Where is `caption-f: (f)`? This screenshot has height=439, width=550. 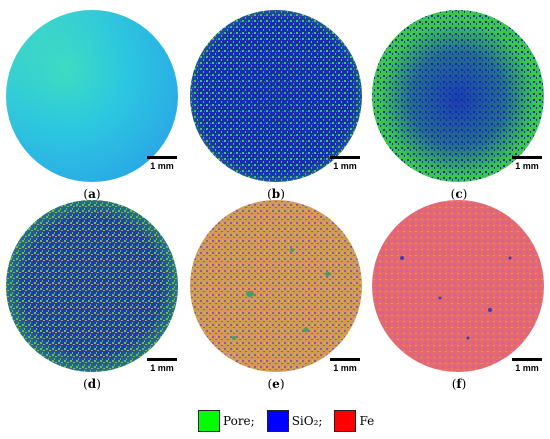 caption-f: (f) is located at coordinates (459, 384).